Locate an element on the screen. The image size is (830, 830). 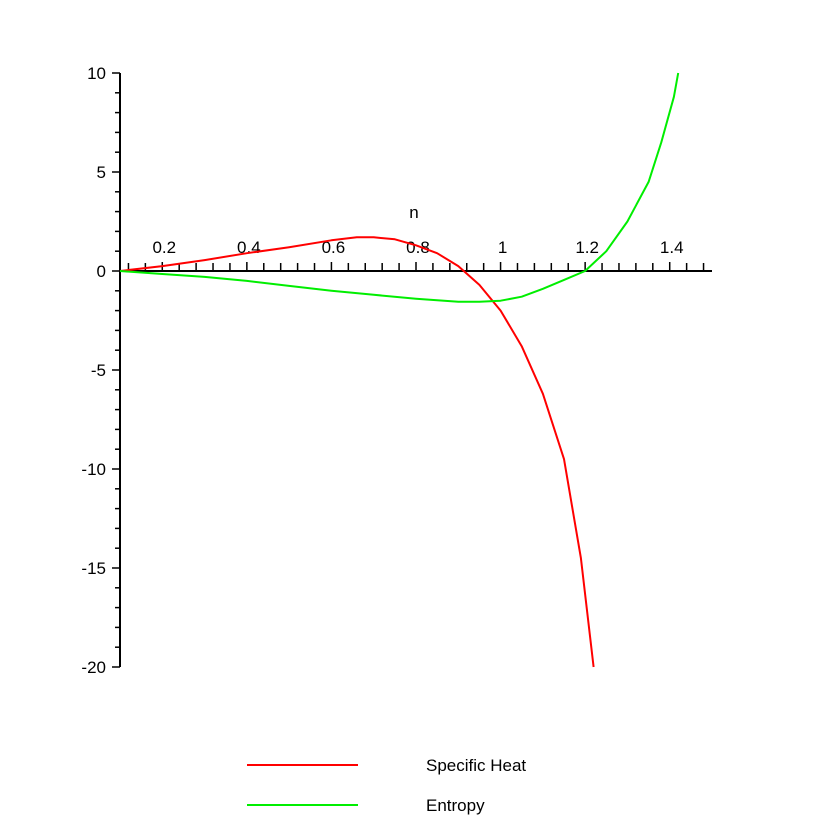
y-tick-label: 10 is located at coordinates (96, 73).